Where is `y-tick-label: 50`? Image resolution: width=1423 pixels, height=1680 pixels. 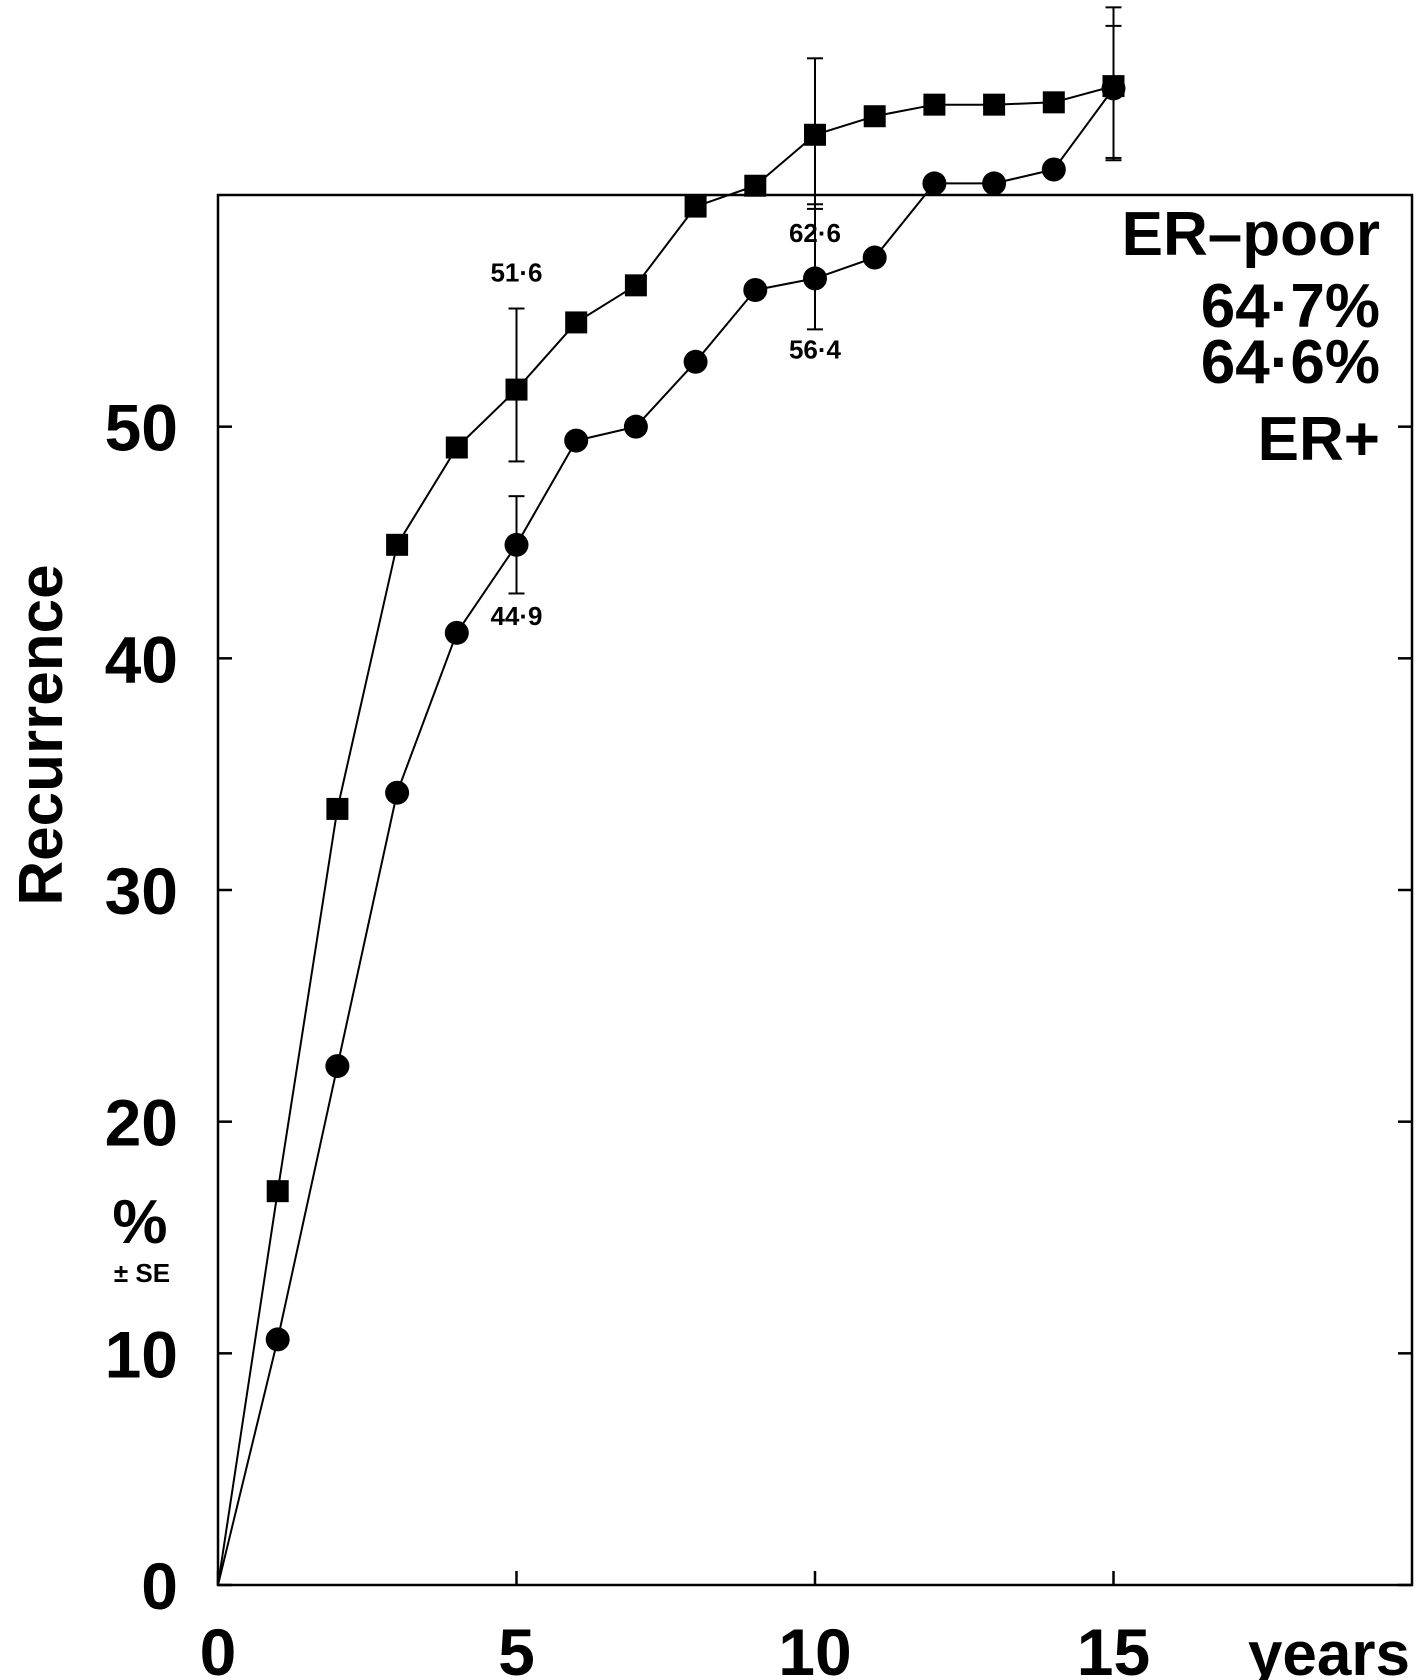 y-tick-label: 50 is located at coordinates (141, 428).